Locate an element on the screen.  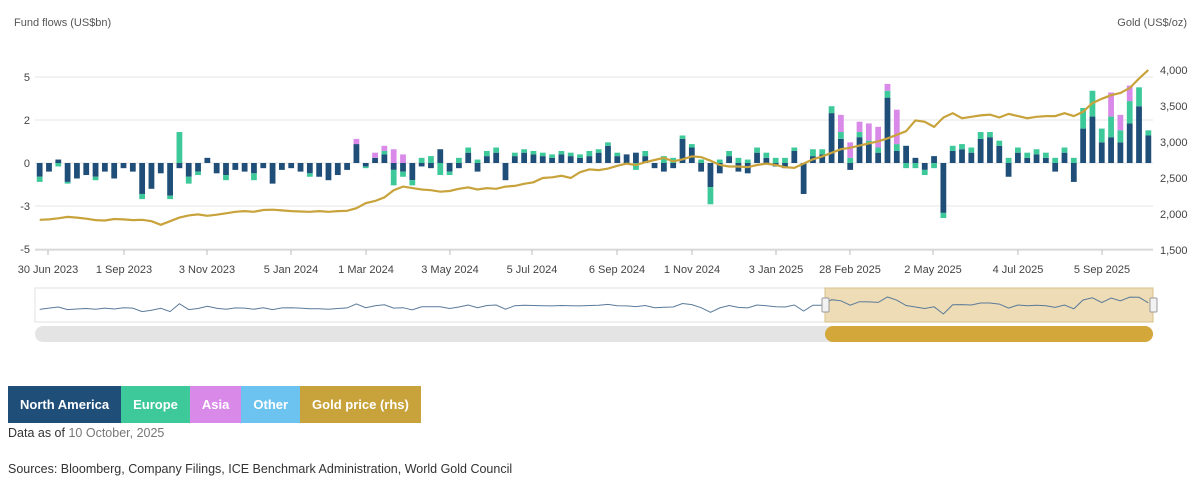
range-navigator is located at coordinates (596, 314).